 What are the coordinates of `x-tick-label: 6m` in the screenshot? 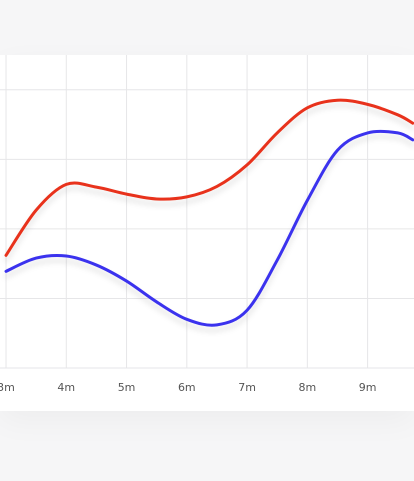 It's located at (187, 387).